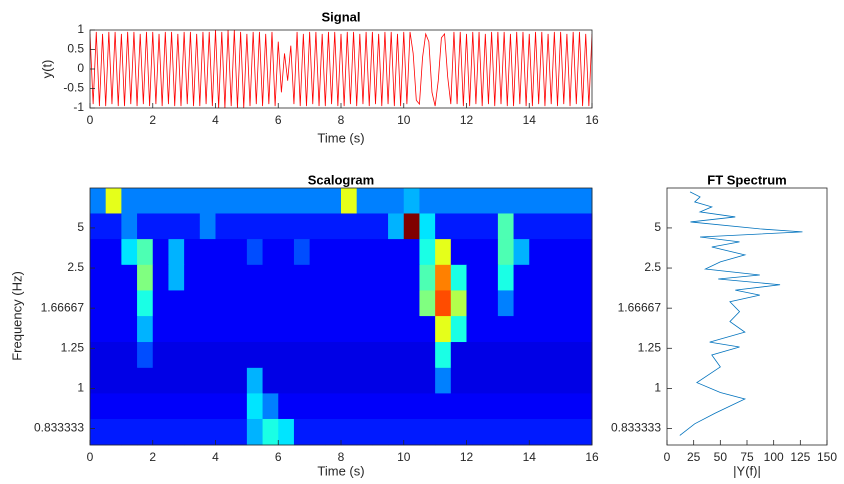 The width and height of the screenshot is (844, 484). Describe the element at coordinates (75, 267) in the screenshot. I see `y-tick-label: 2.5` at that location.